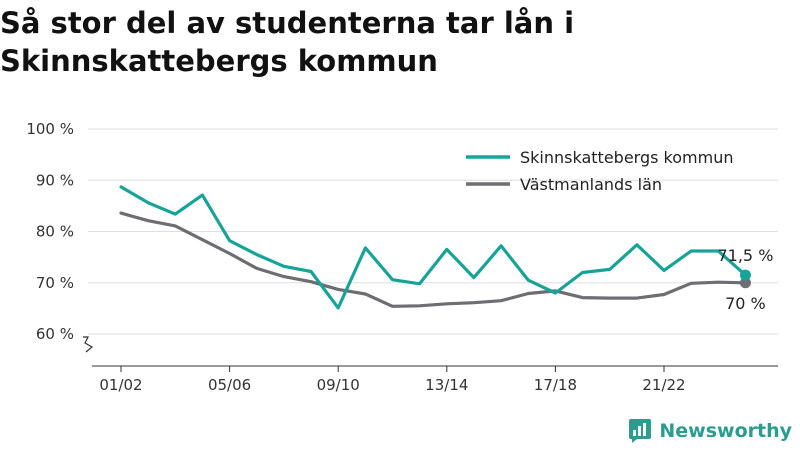  I want to click on brand-name: Newsworthy, so click(725, 431).